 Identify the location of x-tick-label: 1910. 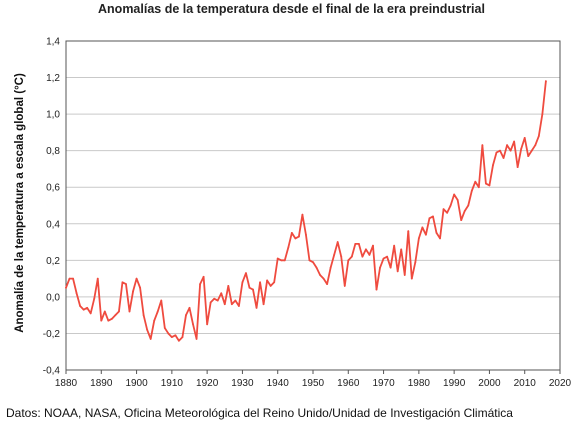
(172, 383).